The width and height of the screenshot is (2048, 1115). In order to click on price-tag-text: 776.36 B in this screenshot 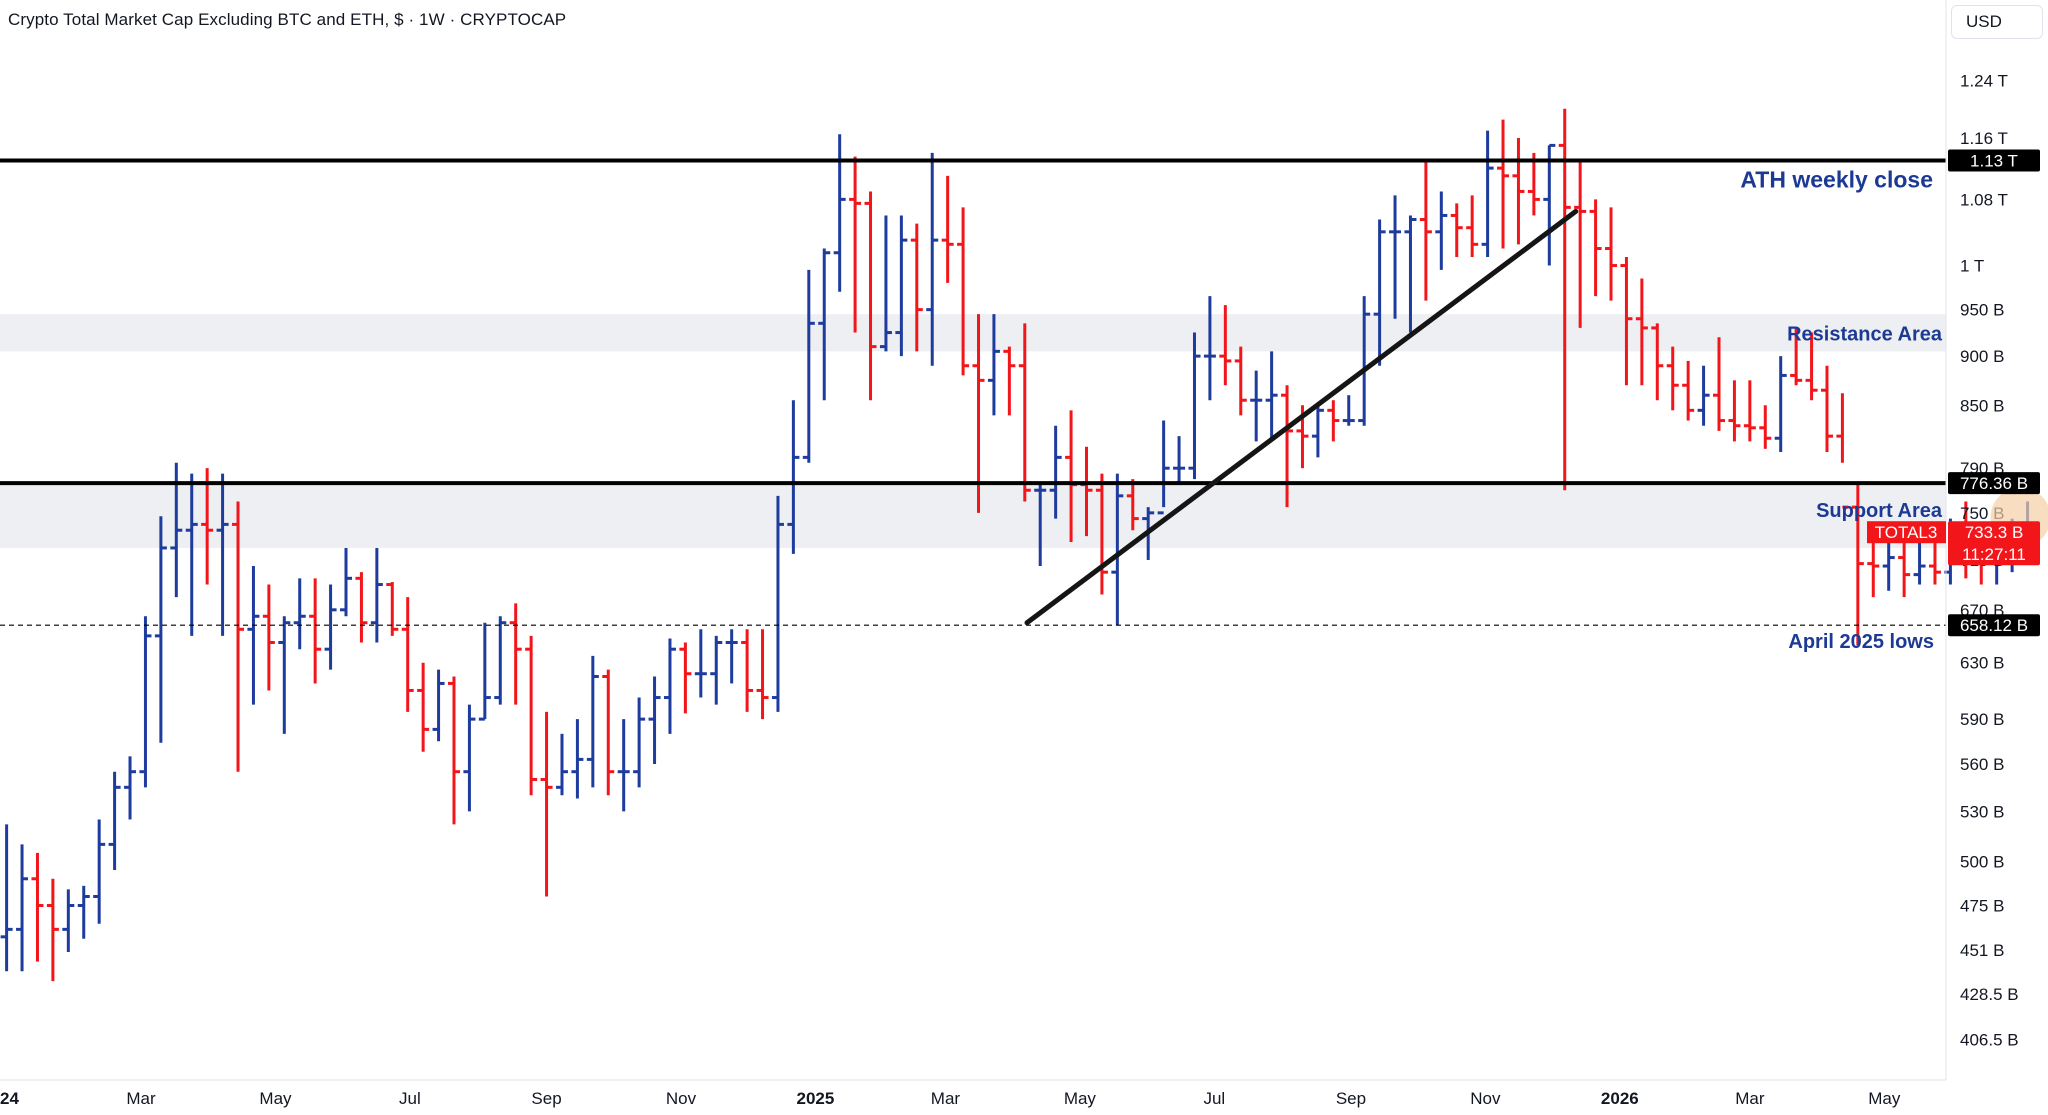, I will do `click(1994, 483)`.